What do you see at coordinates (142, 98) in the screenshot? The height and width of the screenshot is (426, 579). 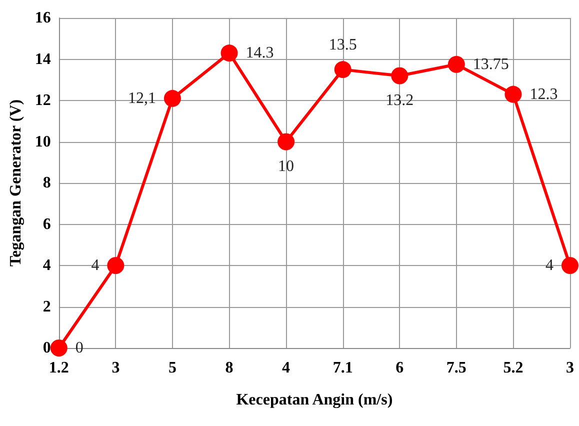 I see `data-label: 12,1` at bounding box center [142, 98].